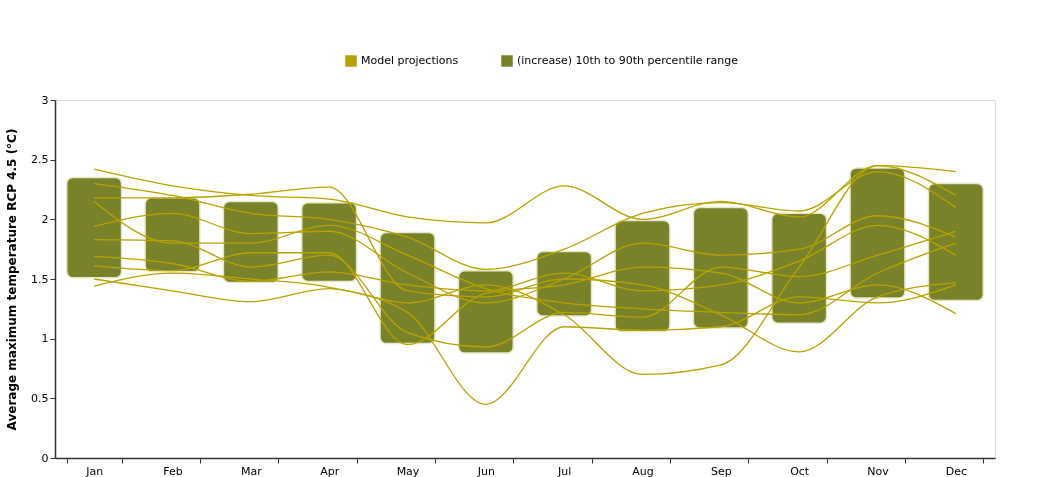  I want to click on x-tick-label: Jan, so click(94, 470).